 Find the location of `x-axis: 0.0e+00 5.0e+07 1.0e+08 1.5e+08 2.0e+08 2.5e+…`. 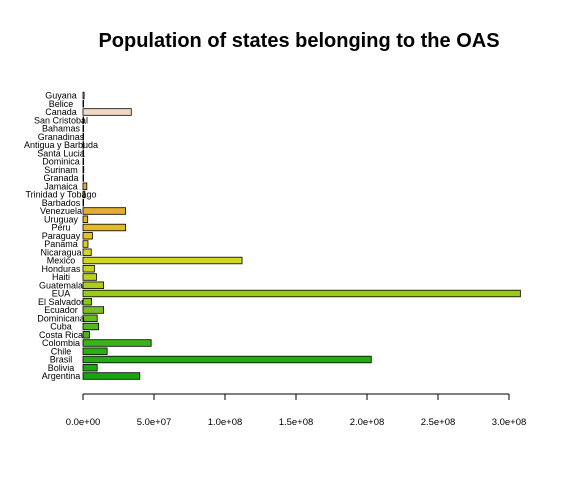

x-axis: 0.0e+00 5.0e+07 1.0e+08 1.5e+08 2.0e+08 2.5e+… is located at coordinates (296, 410).